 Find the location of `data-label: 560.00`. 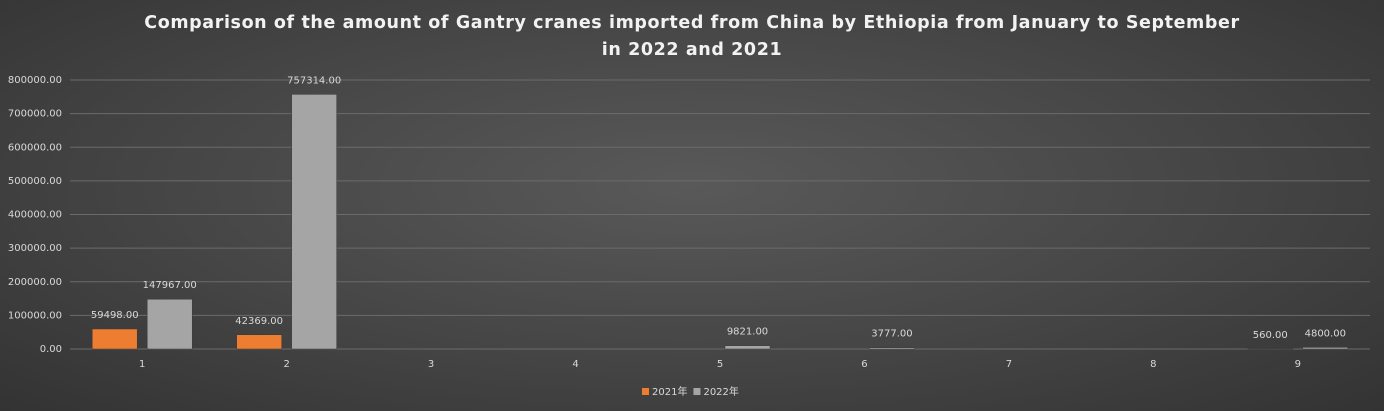

data-label: 560.00 is located at coordinates (1270, 335).